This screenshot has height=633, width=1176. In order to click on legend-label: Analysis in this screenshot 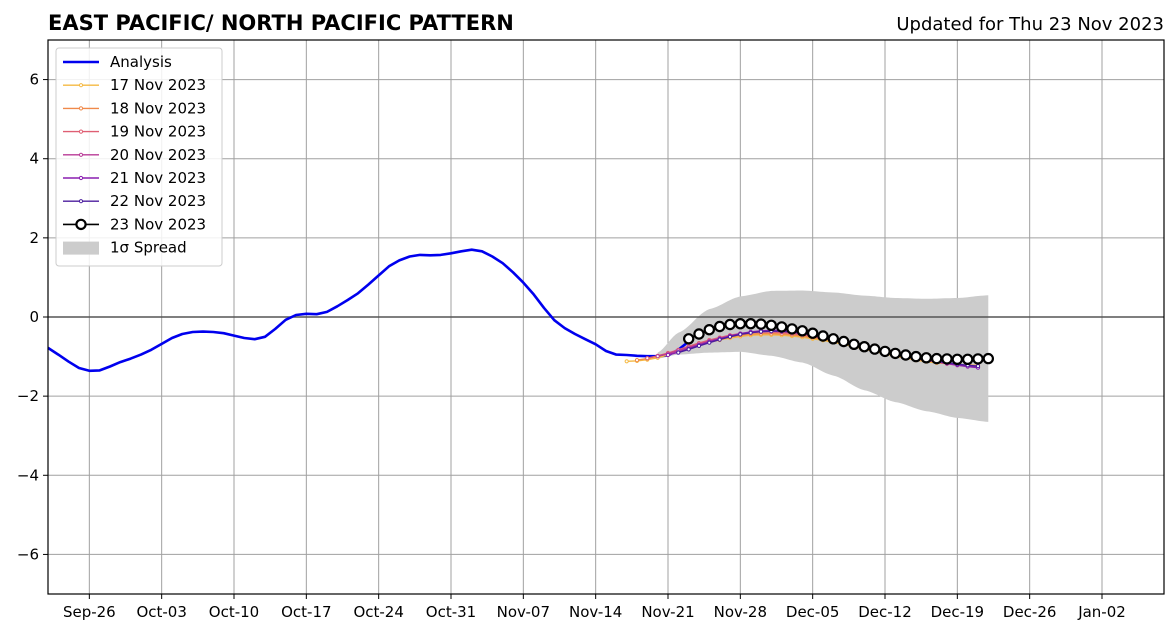, I will do `click(141, 62)`.